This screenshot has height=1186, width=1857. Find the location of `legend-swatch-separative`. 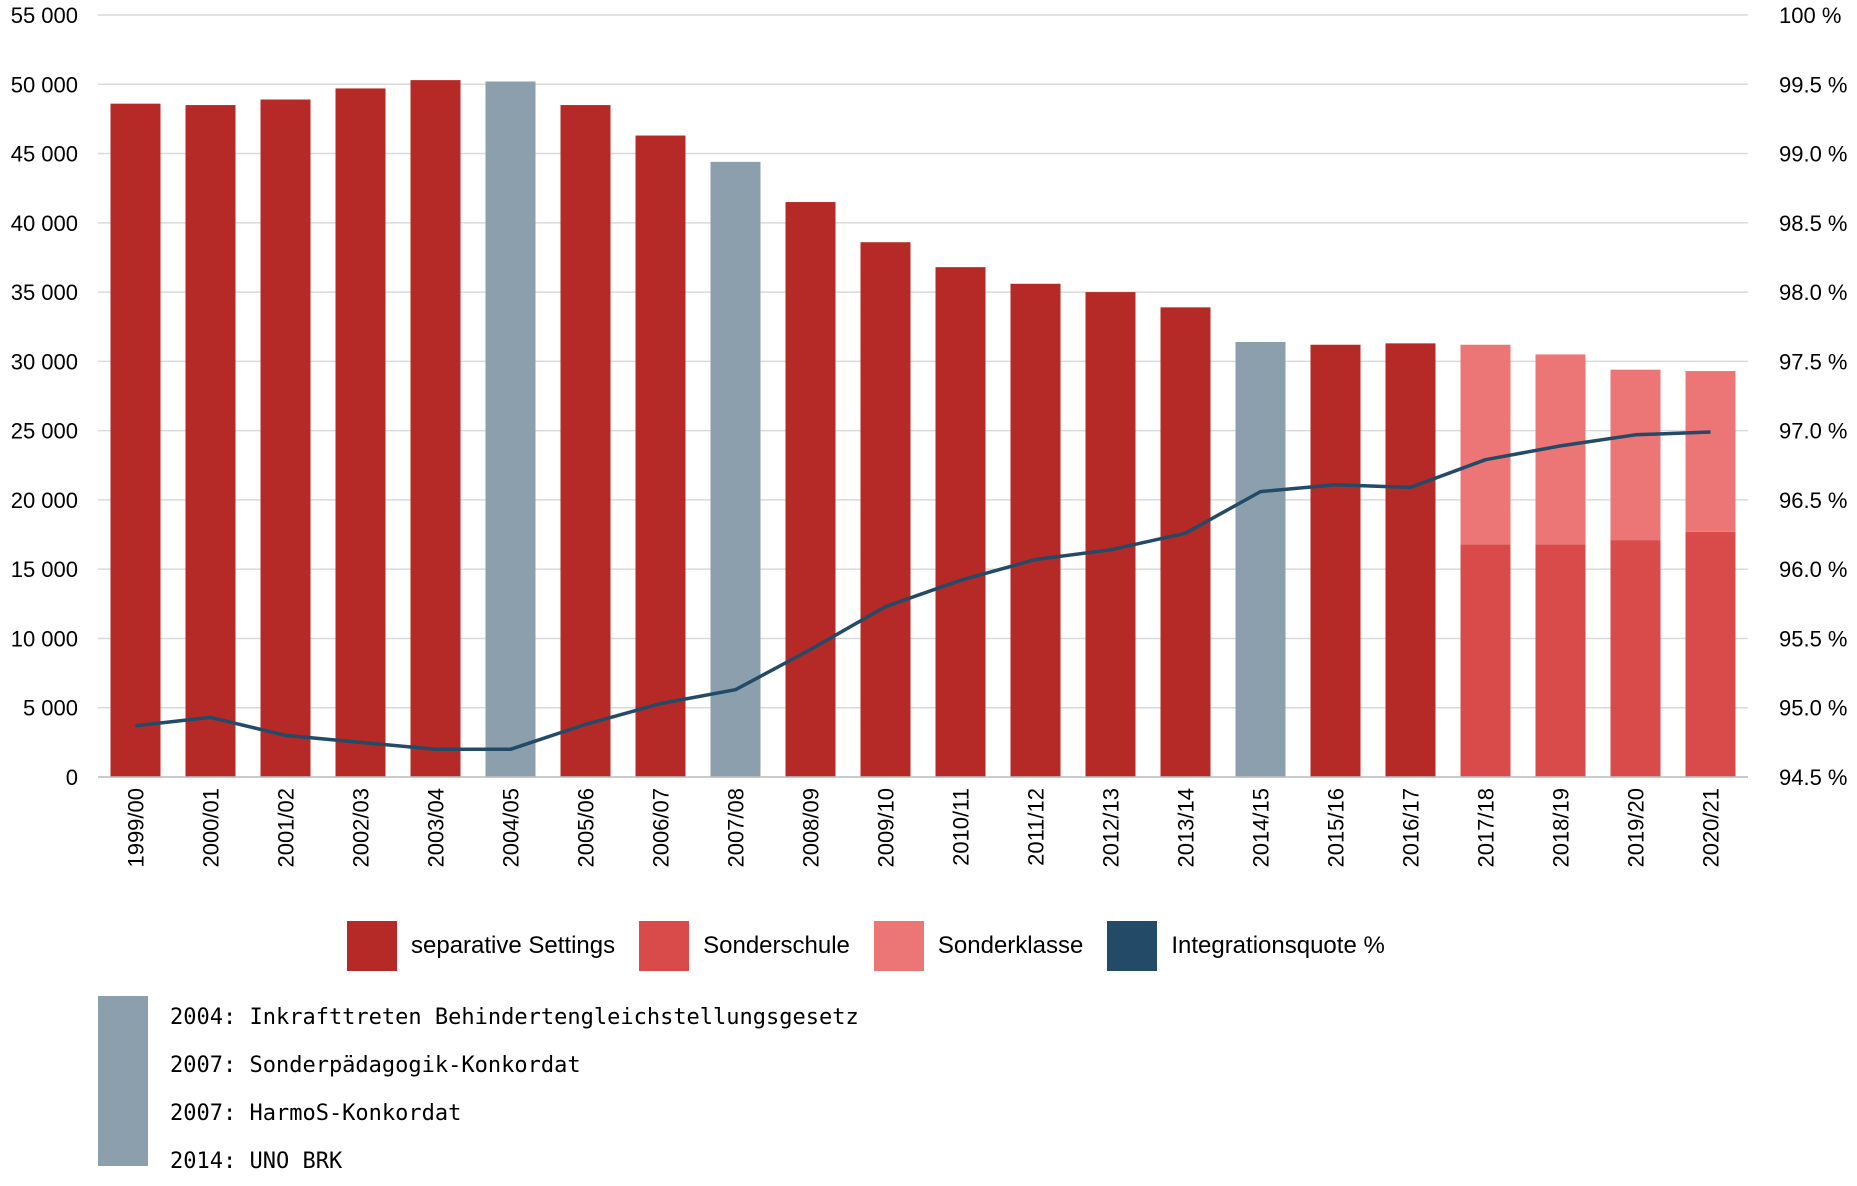

legend-swatch-separative is located at coordinates (372, 946).